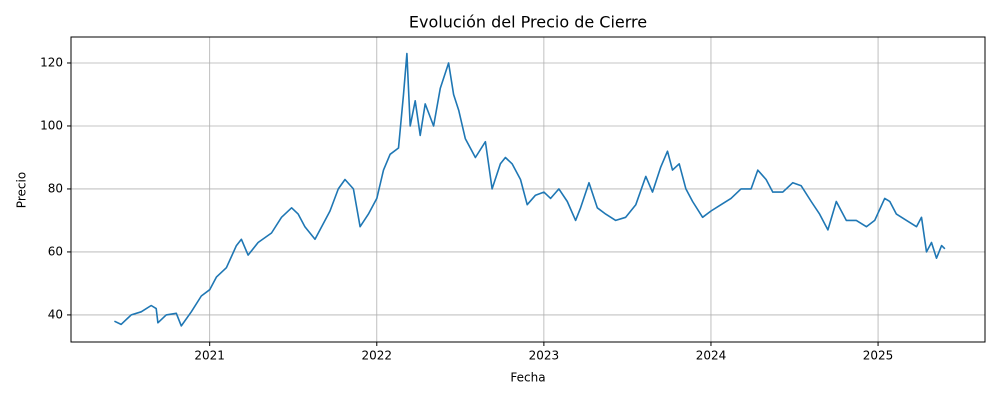  I want to click on y-tick-label: 60, so click(55, 251).